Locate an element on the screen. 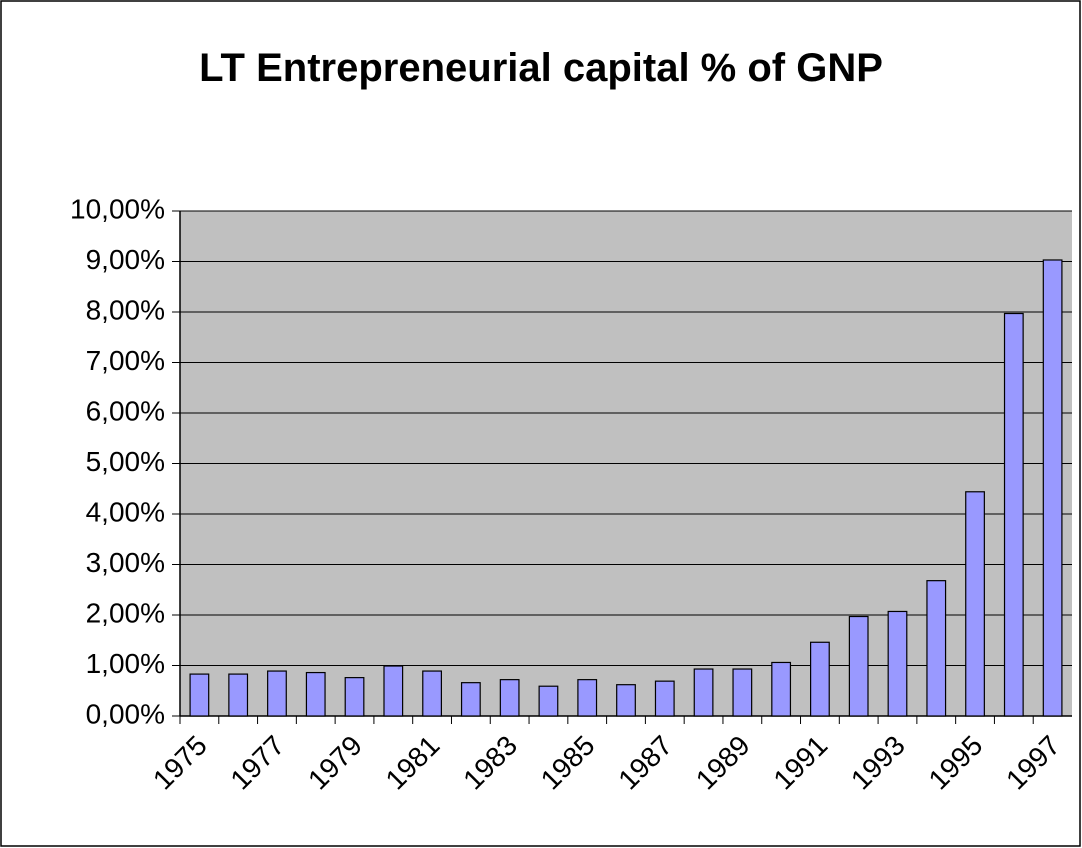 Image resolution: width=1082 pixels, height=848 pixels. y-tick-label: 1,00% is located at coordinates (125, 663).